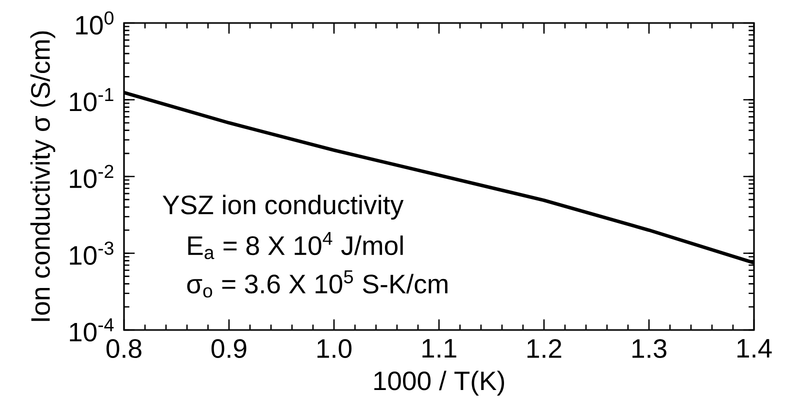 The image size is (800, 416). I want to click on annotation: YSZ ion conductivity, so click(283, 207).